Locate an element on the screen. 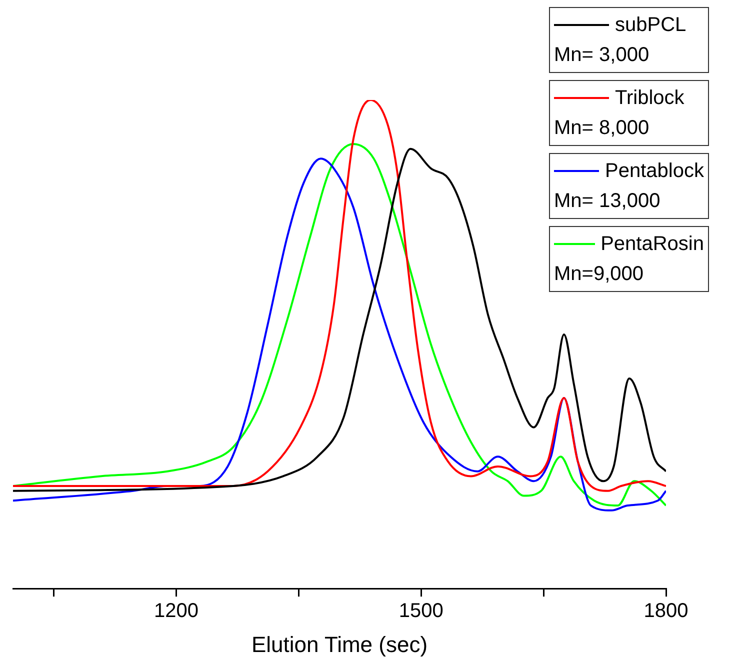 The image size is (749, 671). x-axis-title: Elution Time (sec) is located at coordinates (339, 644).